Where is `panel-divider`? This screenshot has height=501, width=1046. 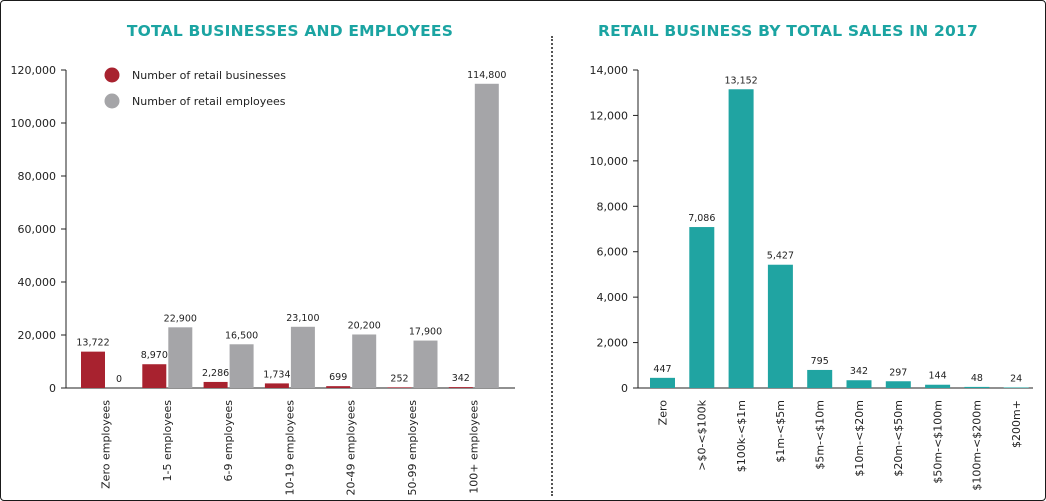 panel-divider is located at coordinates (552, 266).